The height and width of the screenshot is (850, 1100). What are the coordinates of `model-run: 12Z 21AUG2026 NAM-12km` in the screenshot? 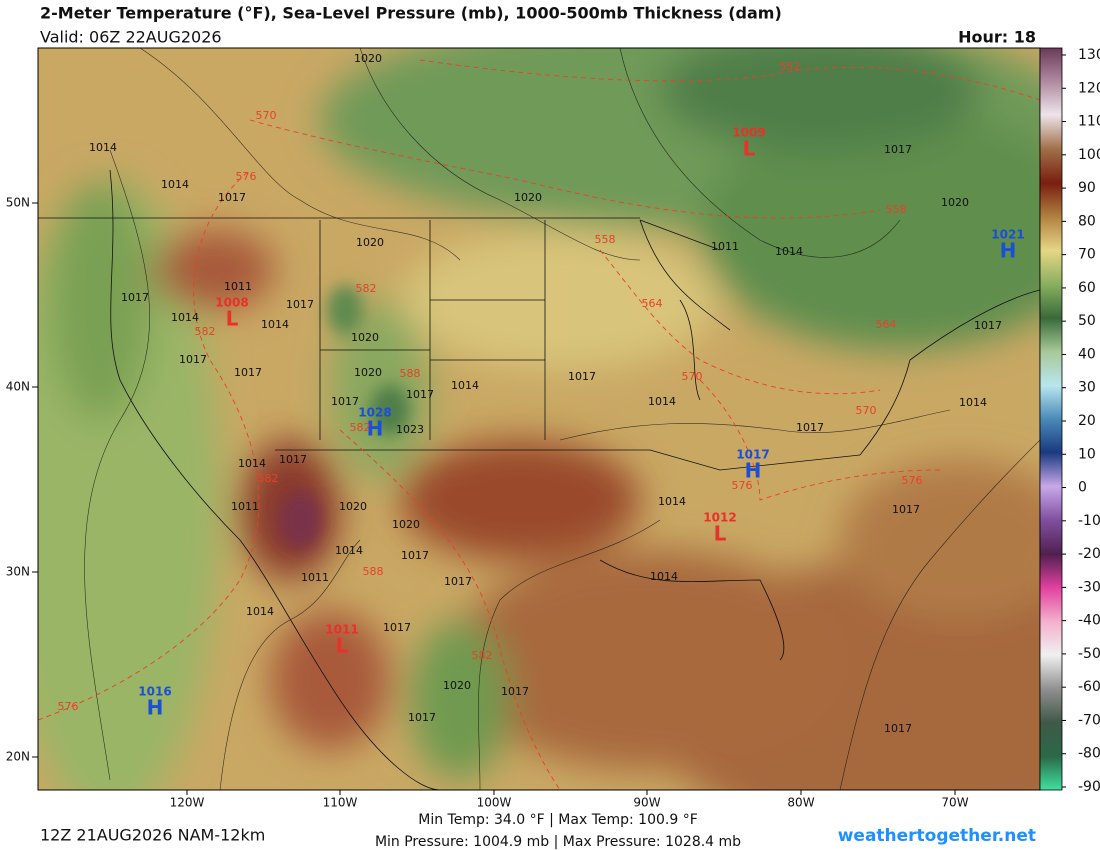 It's located at (152, 835).